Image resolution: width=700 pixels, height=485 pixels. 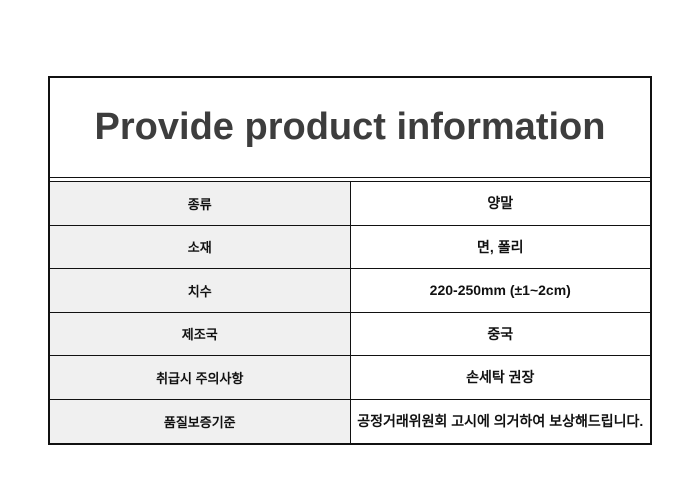 I want to click on row-label: 소재, so click(x=200, y=246).